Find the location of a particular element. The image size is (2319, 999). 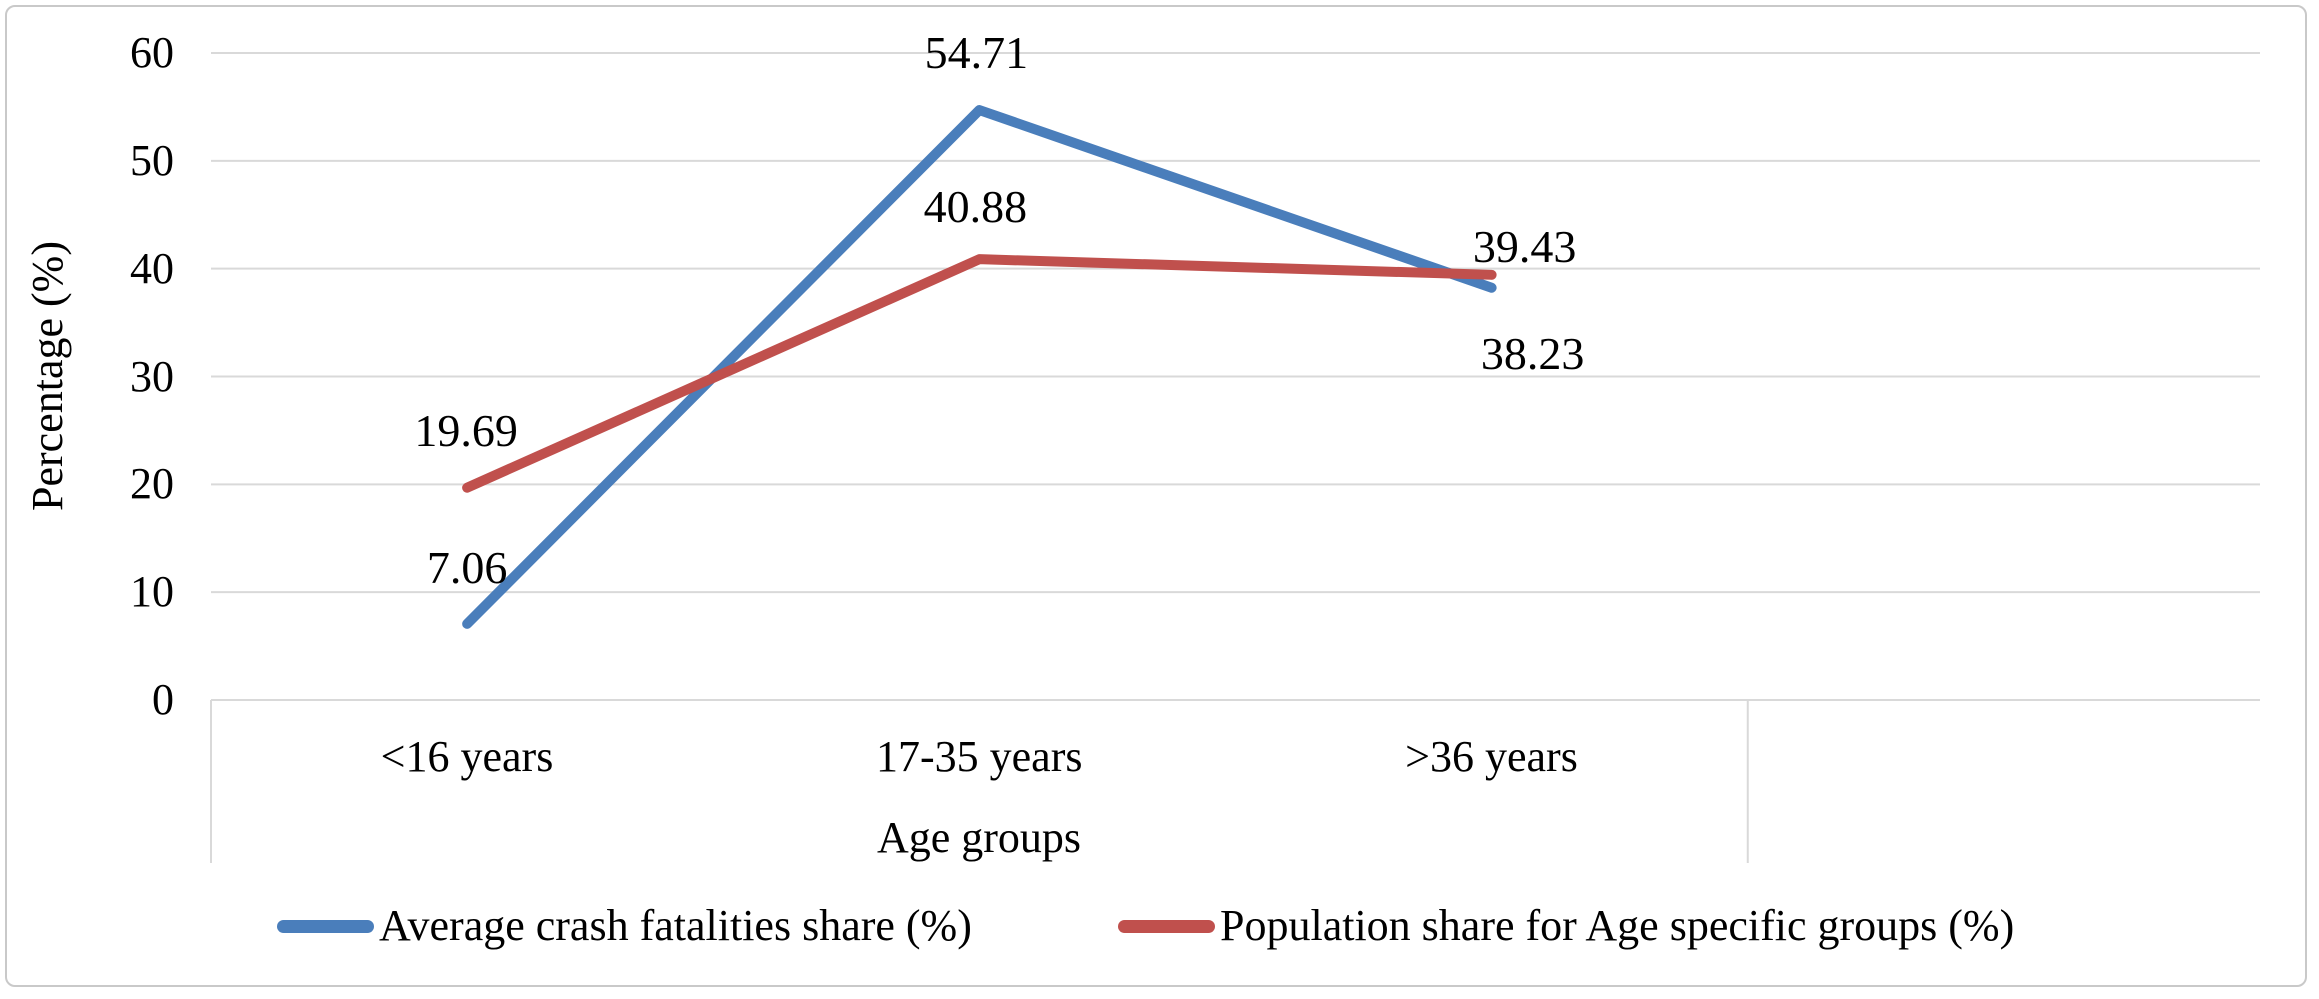

y-tick-label: 60 is located at coordinates (152, 52).